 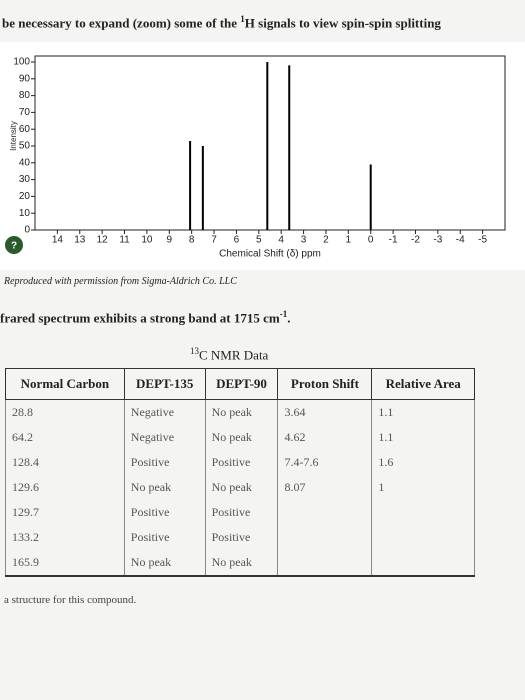 What do you see at coordinates (25, 179) in the screenshot?
I see `y-tick-label: 30` at bounding box center [25, 179].